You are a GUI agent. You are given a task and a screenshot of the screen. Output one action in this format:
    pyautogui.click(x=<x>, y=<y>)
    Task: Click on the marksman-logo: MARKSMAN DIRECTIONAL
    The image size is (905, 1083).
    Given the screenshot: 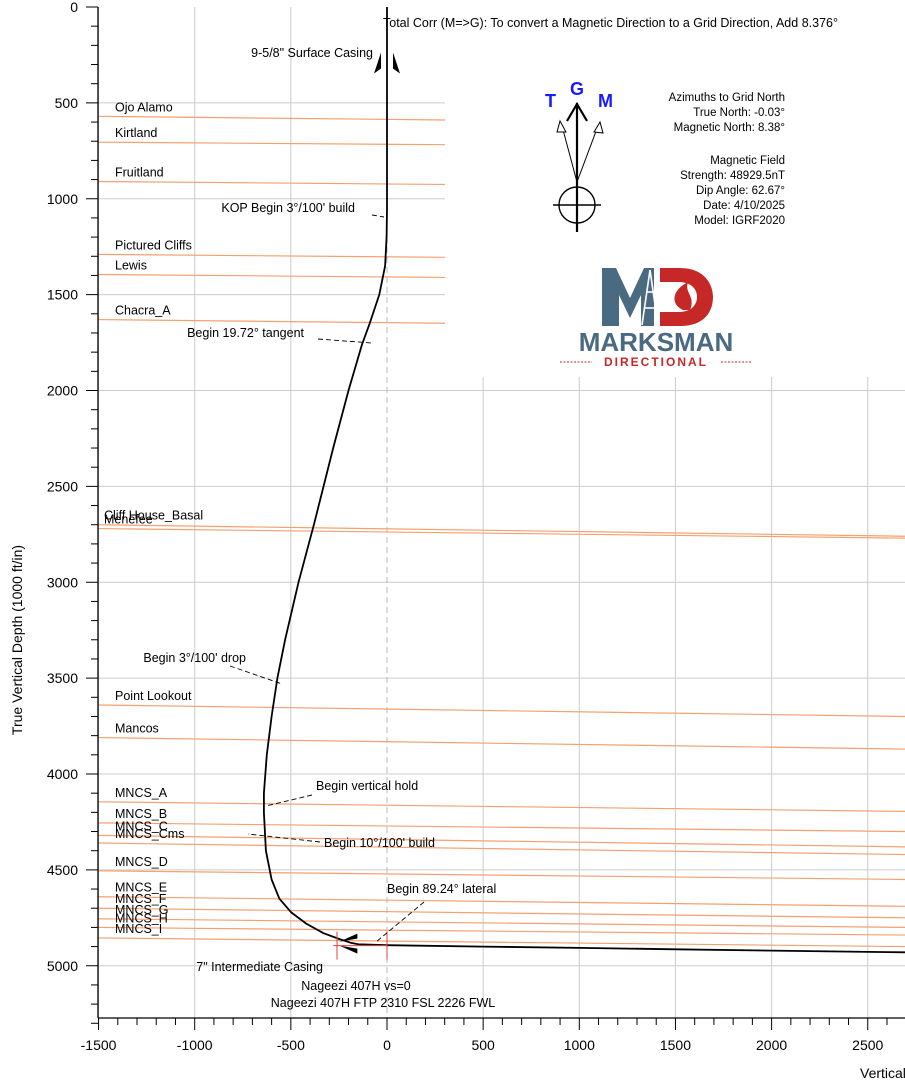 What is the action you would take?
    pyautogui.click(x=656, y=318)
    